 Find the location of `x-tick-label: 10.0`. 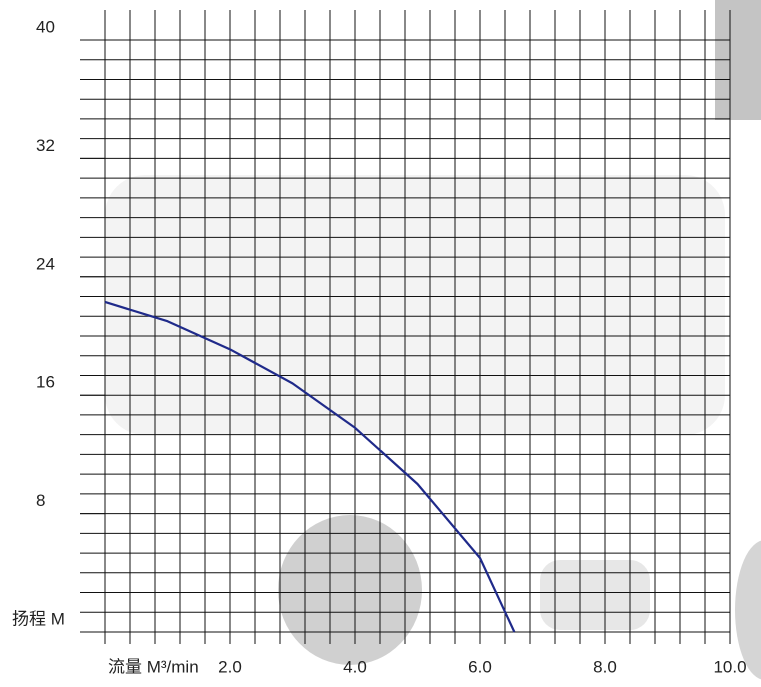

x-tick-label: 10.0 is located at coordinates (729, 666).